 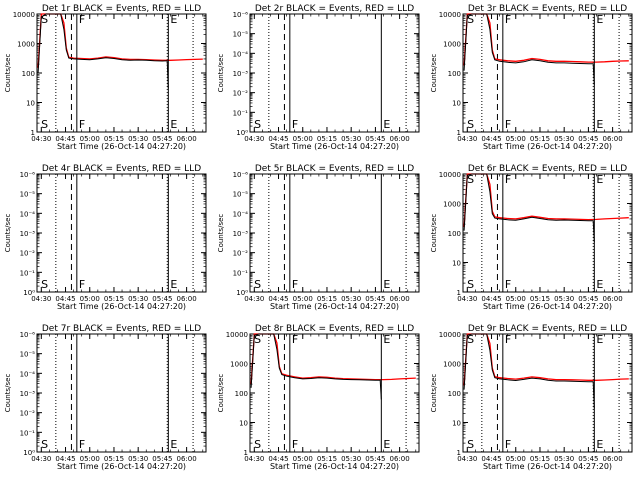 I want to click on panel-title: Det 4r BLACK = Events, RED = LLD, so click(x=121, y=169).